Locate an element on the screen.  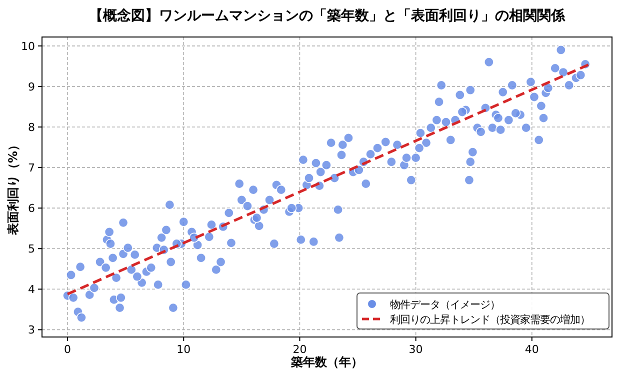
y-tick-label: 6 is located at coordinates (31, 209).